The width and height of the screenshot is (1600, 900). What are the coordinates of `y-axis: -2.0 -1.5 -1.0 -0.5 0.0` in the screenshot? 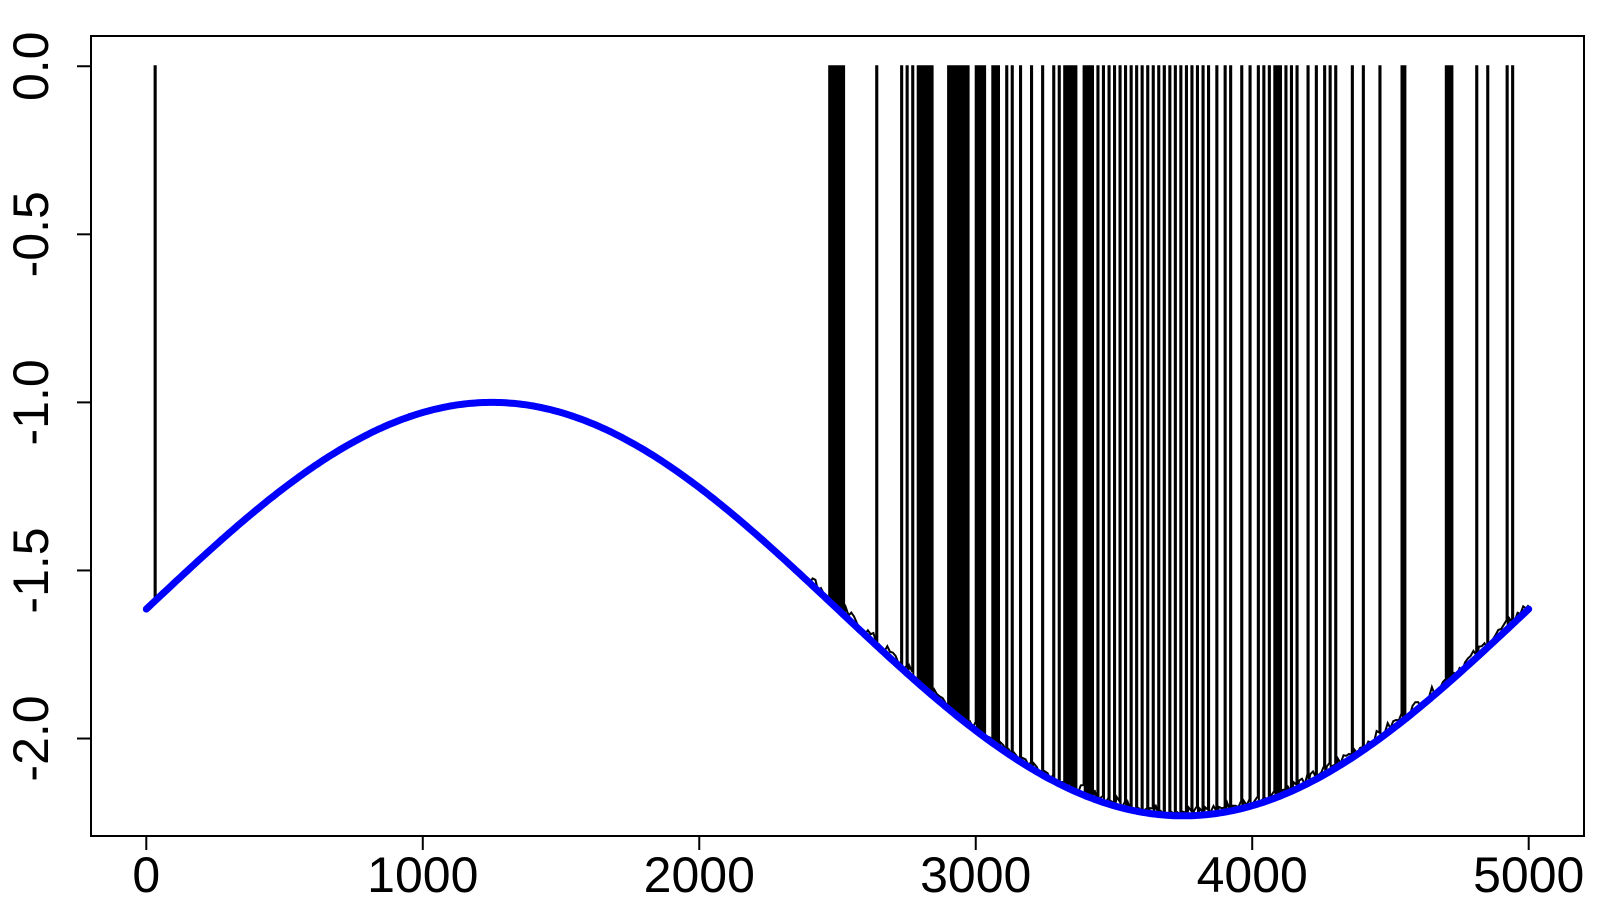 It's located at (47, 407).